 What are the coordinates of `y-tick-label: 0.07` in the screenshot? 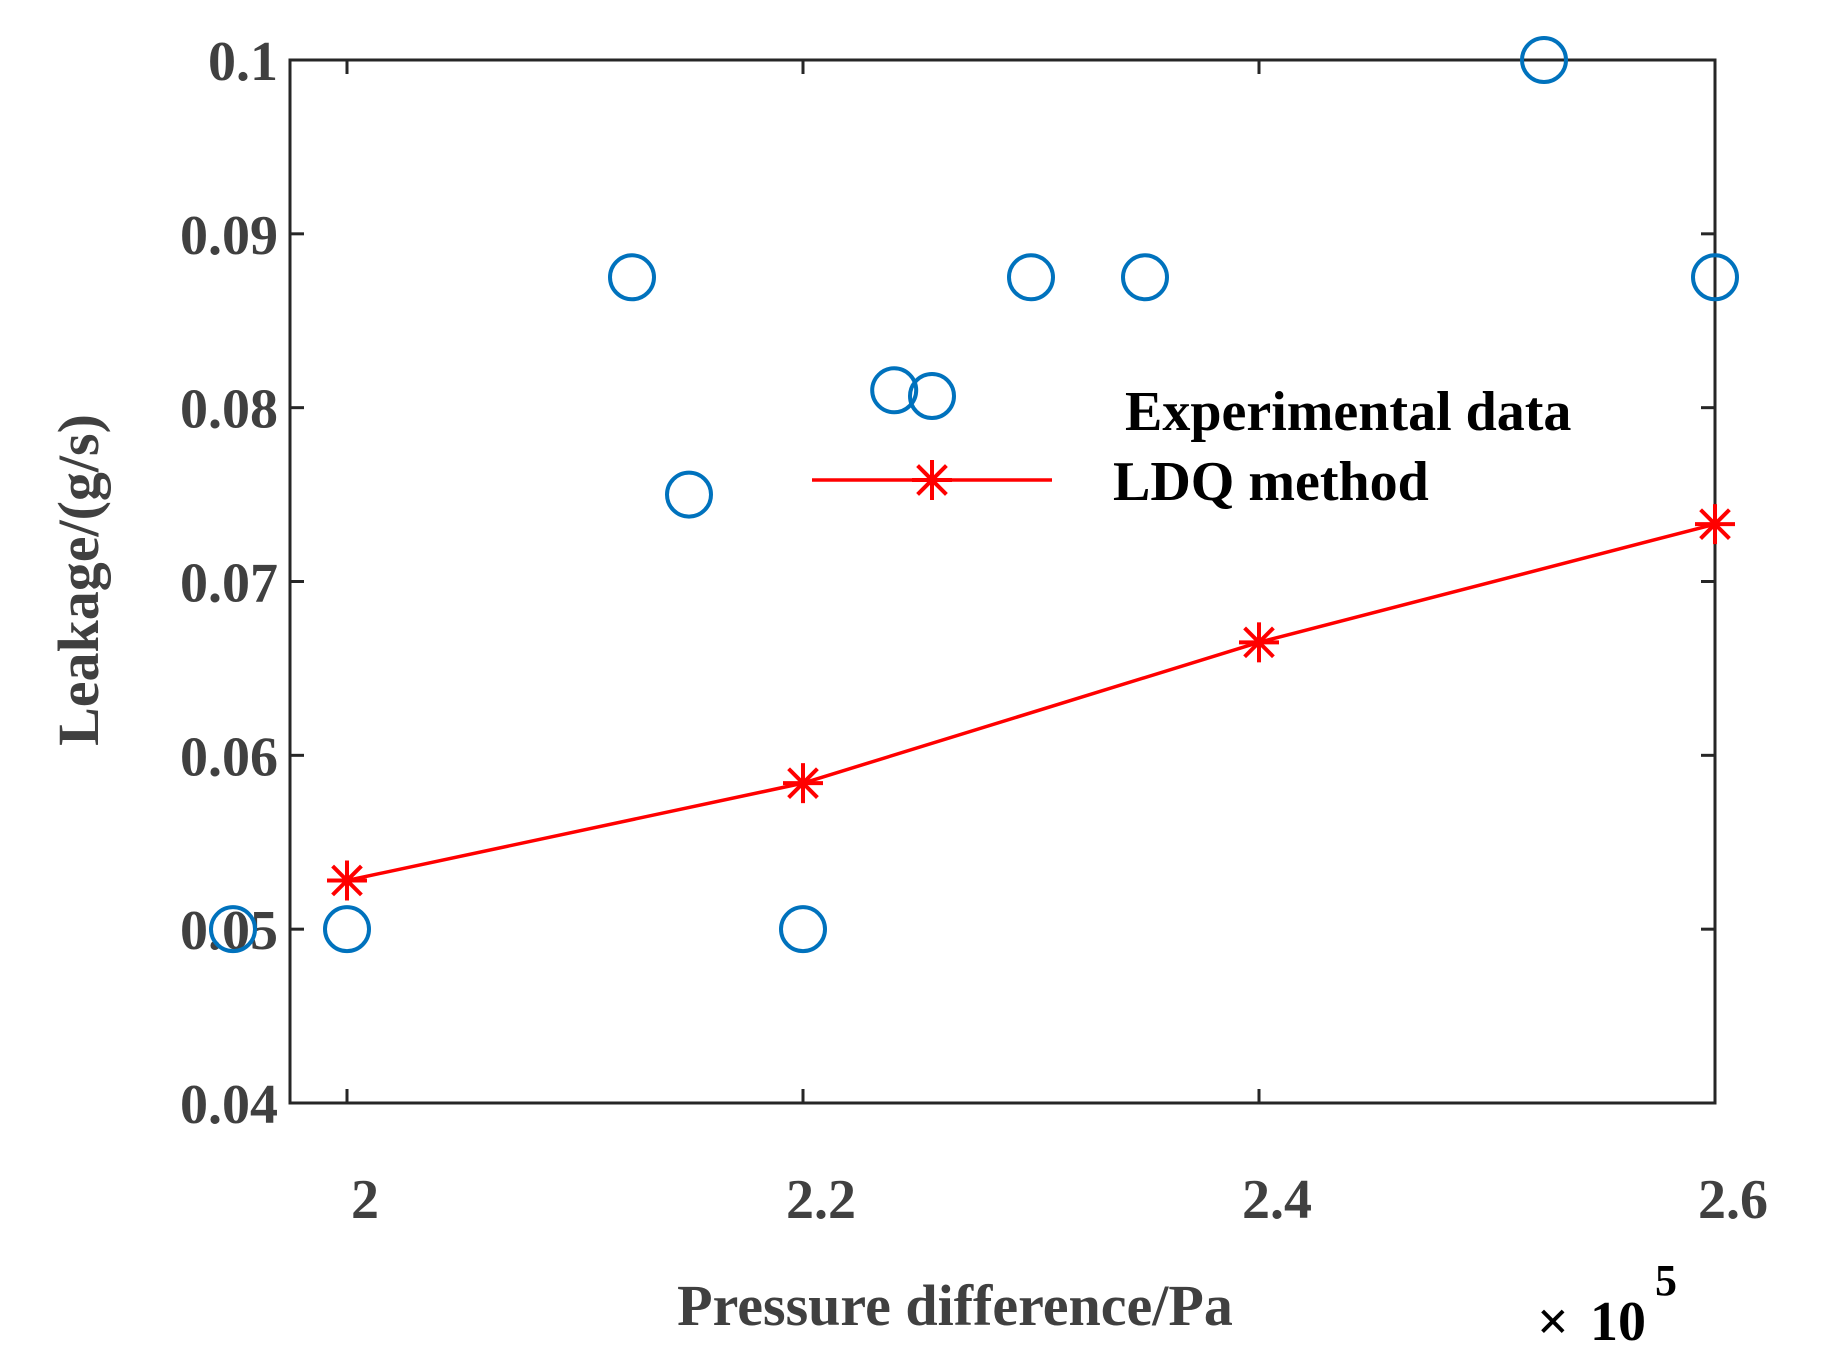 It's located at (229, 584).